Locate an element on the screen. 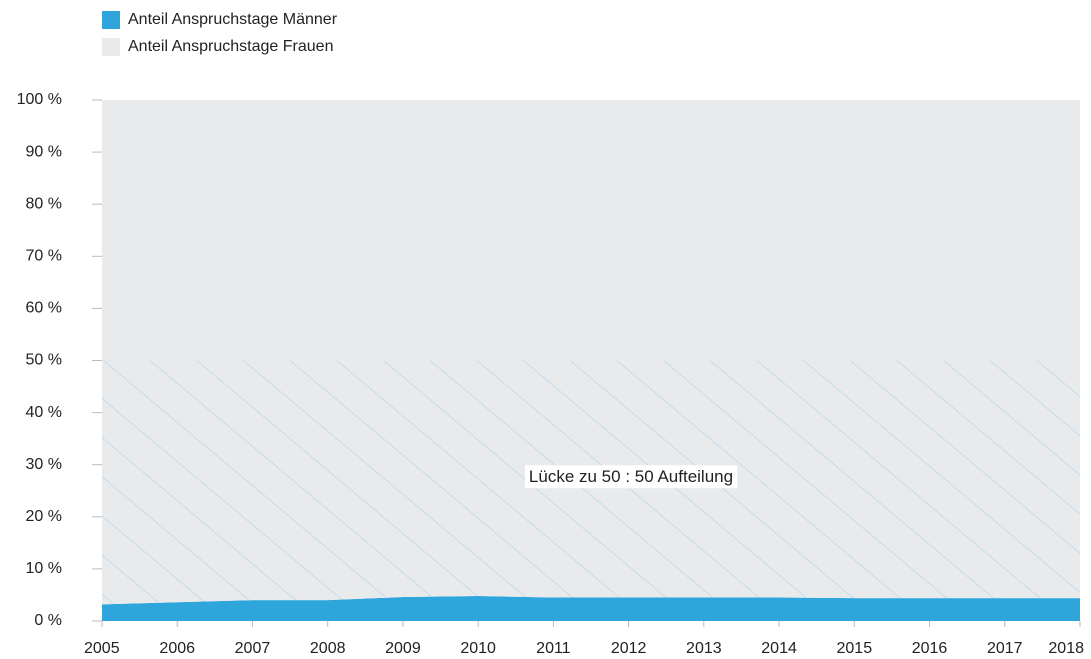 This screenshot has width=1091, height=659. x-tick-label: 2005 is located at coordinates (102, 648).